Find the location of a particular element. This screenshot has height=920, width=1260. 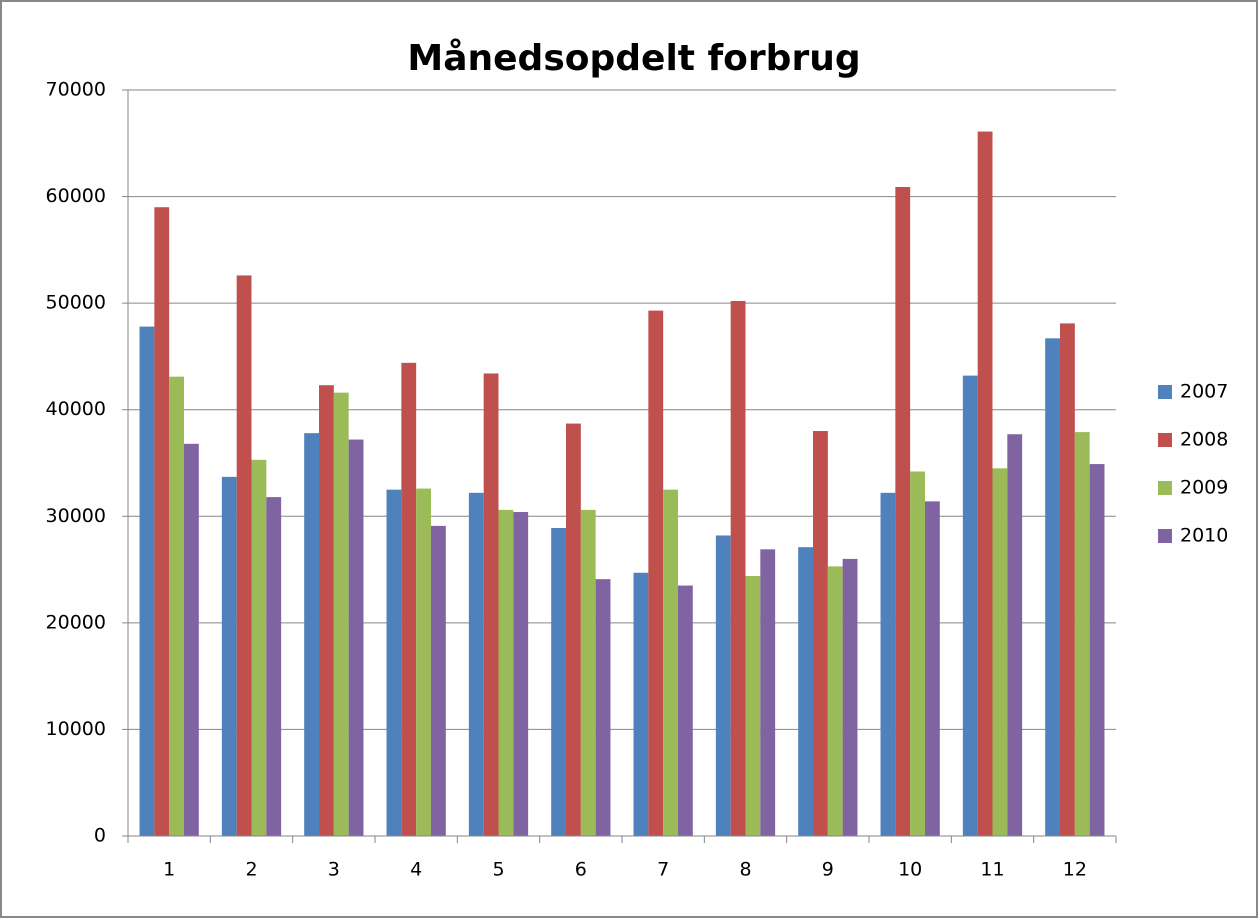

x-tick-label: 6 is located at coordinates (581, 870).